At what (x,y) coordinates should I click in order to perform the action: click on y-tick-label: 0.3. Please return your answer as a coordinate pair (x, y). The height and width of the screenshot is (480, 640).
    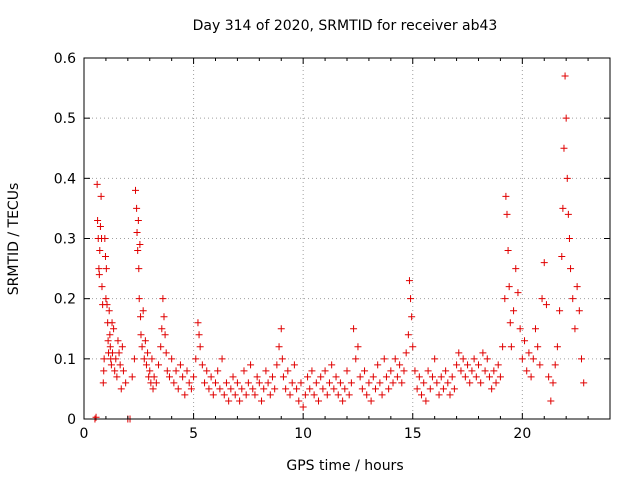
    Looking at the image, I should click on (65, 240).